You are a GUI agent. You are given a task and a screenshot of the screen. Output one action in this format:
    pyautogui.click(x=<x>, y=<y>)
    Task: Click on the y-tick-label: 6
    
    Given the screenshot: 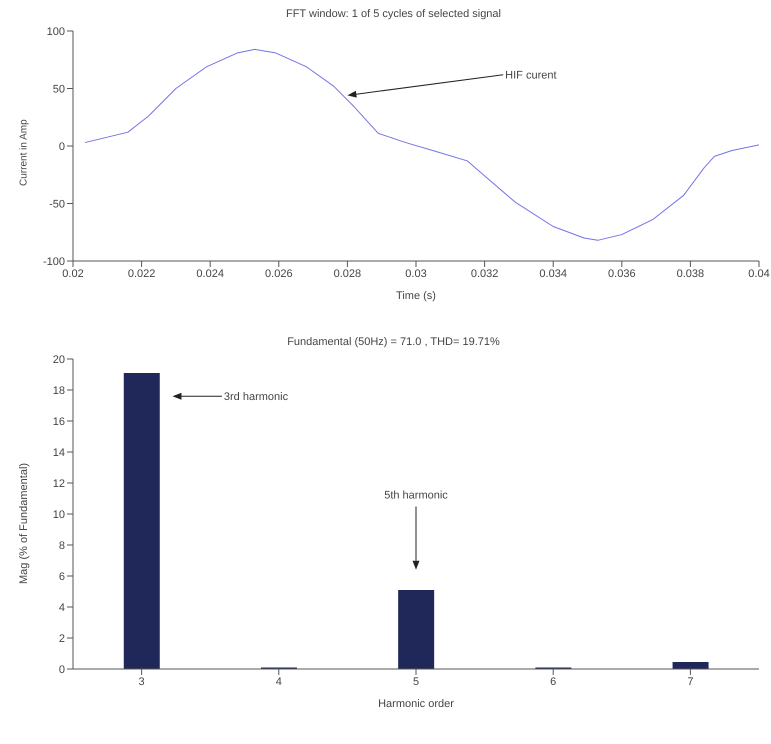 What is the action you would take?
    pyautogui.click(x=61, y=576)
    